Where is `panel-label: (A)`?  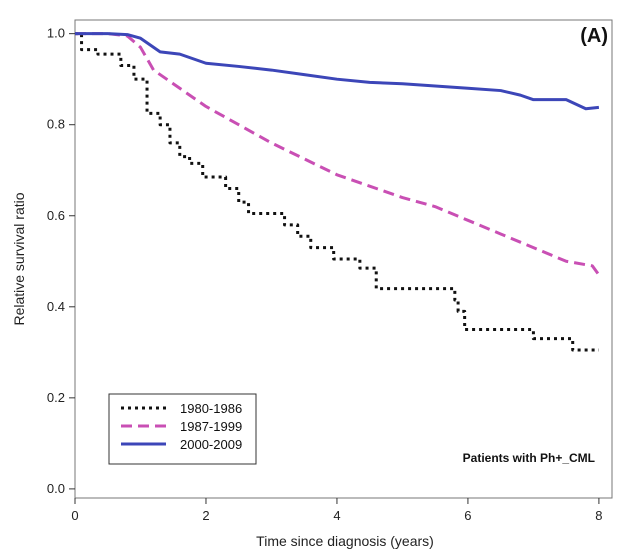
panel-label: (A) is located at coordinates (594, 36).